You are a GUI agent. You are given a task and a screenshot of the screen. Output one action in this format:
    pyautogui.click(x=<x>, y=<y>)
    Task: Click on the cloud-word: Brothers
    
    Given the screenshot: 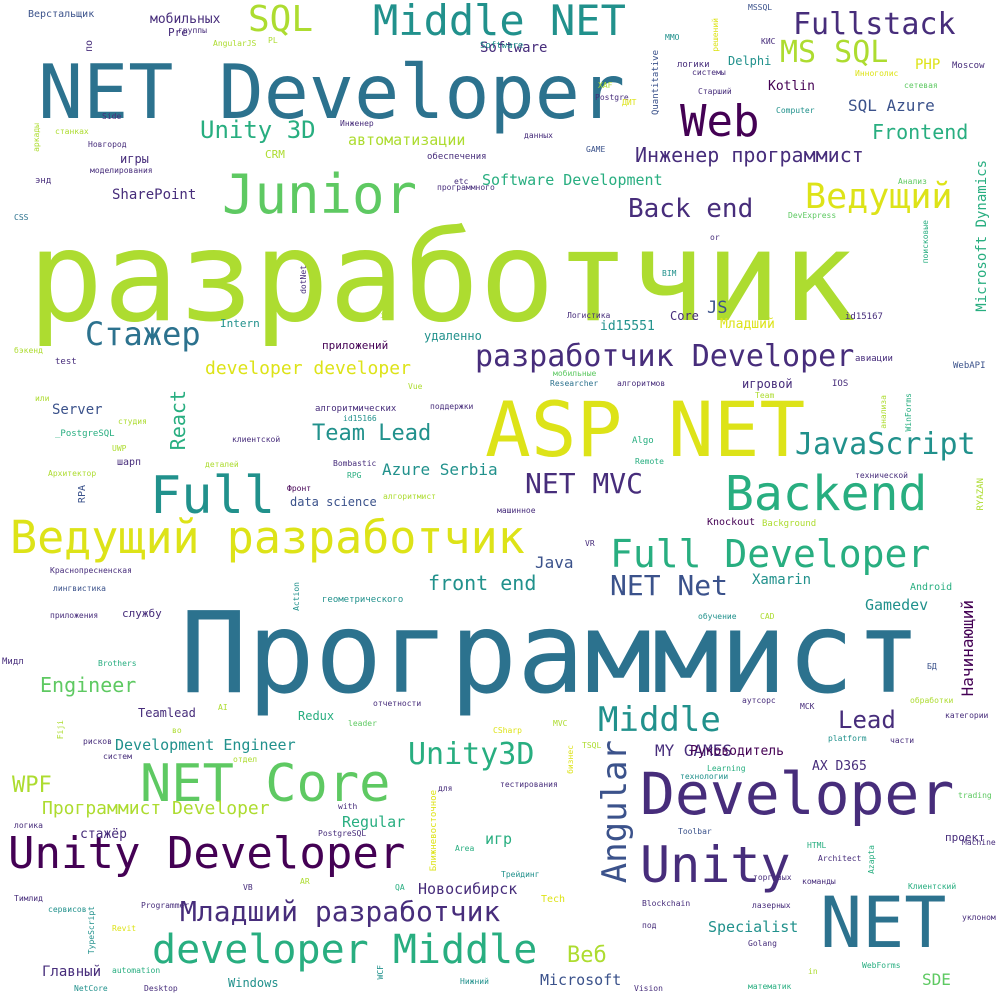 What is the action you would take?
    pyautogui.click(x=117, y=663)
    